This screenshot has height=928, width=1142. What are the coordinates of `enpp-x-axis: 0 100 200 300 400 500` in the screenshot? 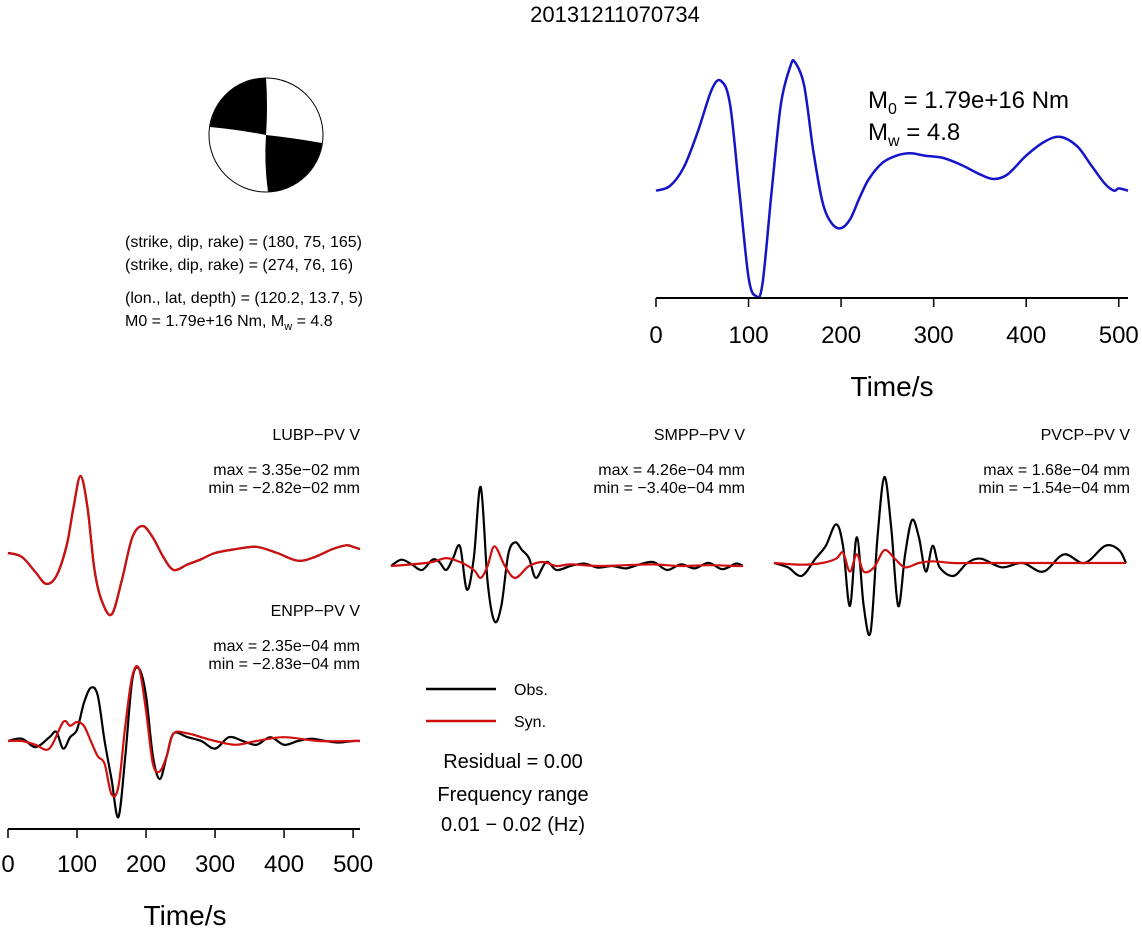 It's located at (187, 853).